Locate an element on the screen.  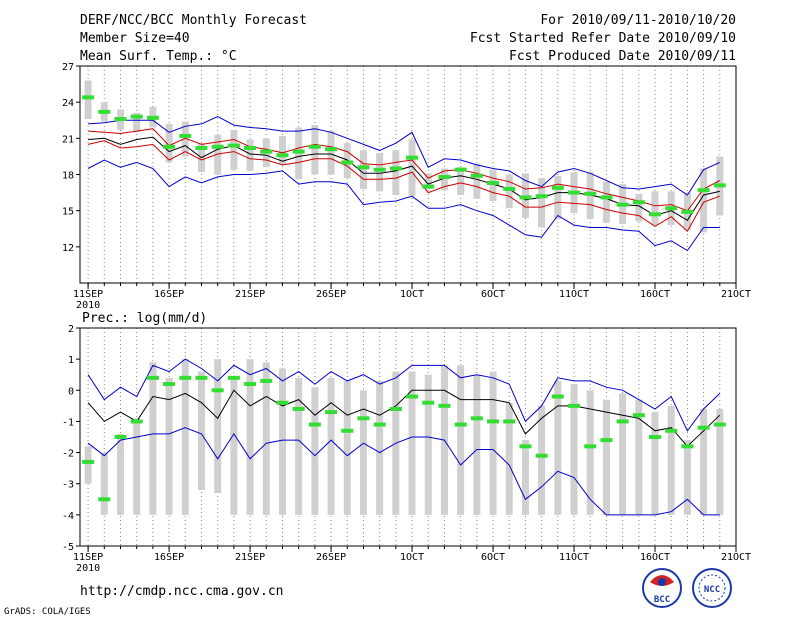
temp-line-min is located at coordinates (403, 205).